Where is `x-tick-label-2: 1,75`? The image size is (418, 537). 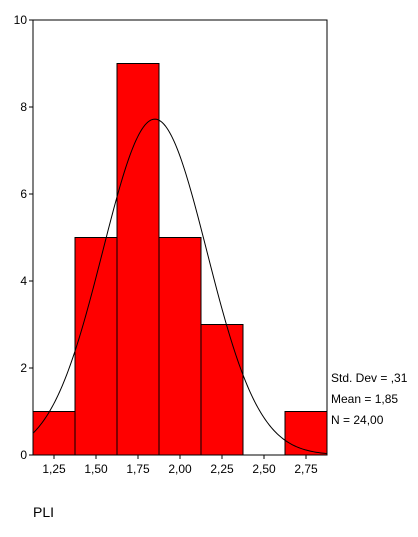 x-tick-label-2: 1,75 is located at coordinates (138, 469).